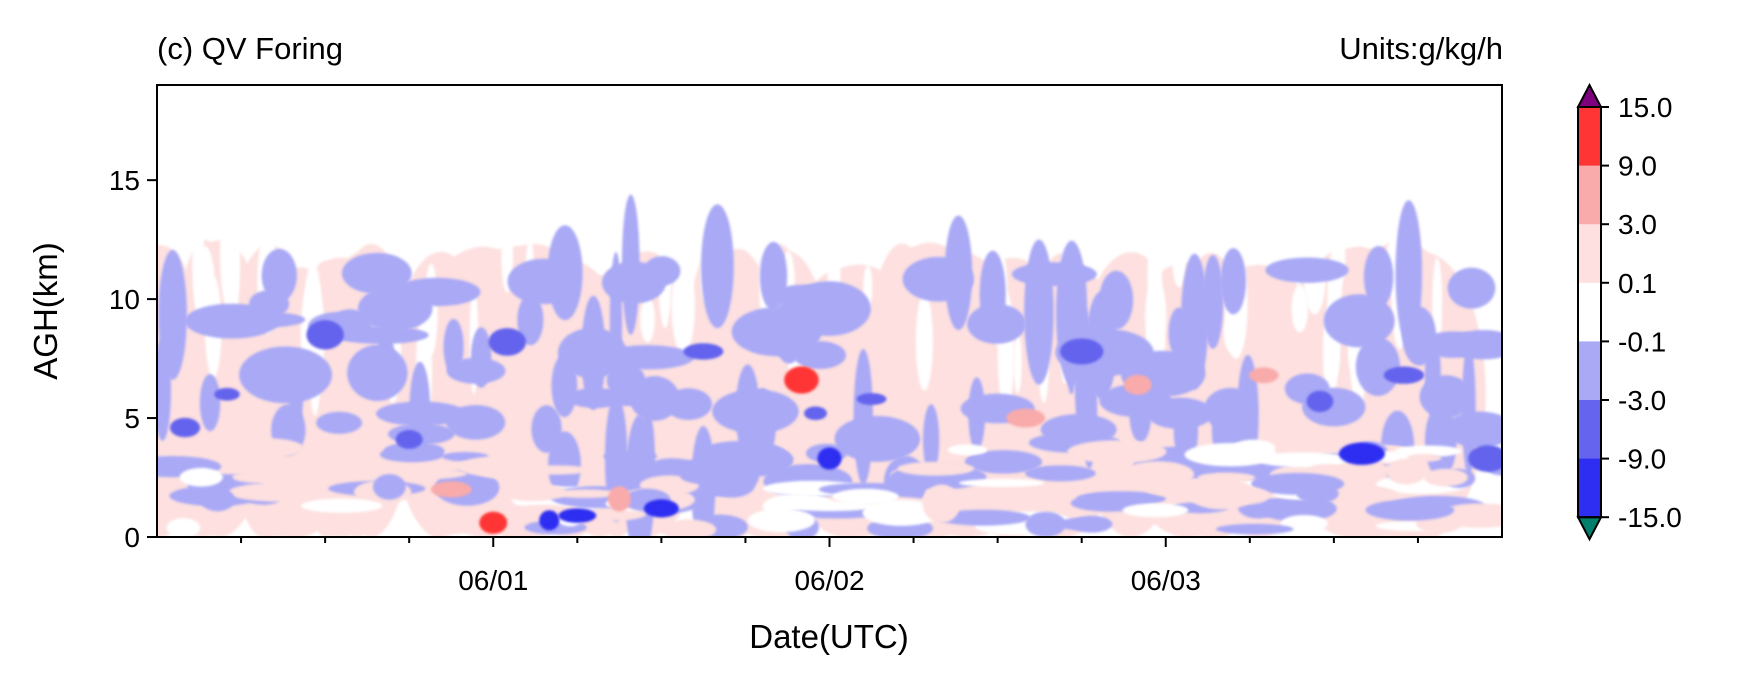 The image size is (1753, 687). What do you see at coordinates (1642, 341) in the screenshot?
I see `colorbar-tick-label: -0.1` at bounding box center [1642, 341].